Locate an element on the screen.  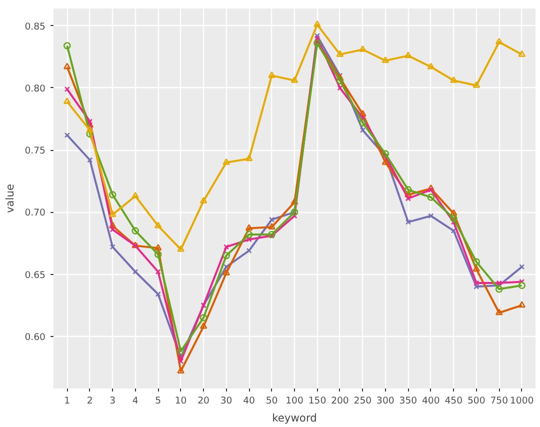
x-tick-label: 50 is located at coordinates (272, 401).